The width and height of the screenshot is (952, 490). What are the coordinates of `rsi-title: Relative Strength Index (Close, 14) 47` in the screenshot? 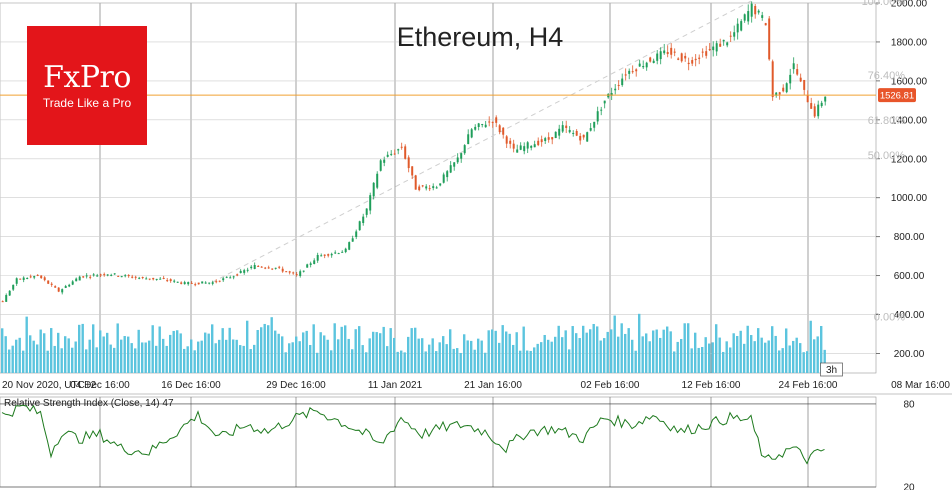 It's located at (89, 403).